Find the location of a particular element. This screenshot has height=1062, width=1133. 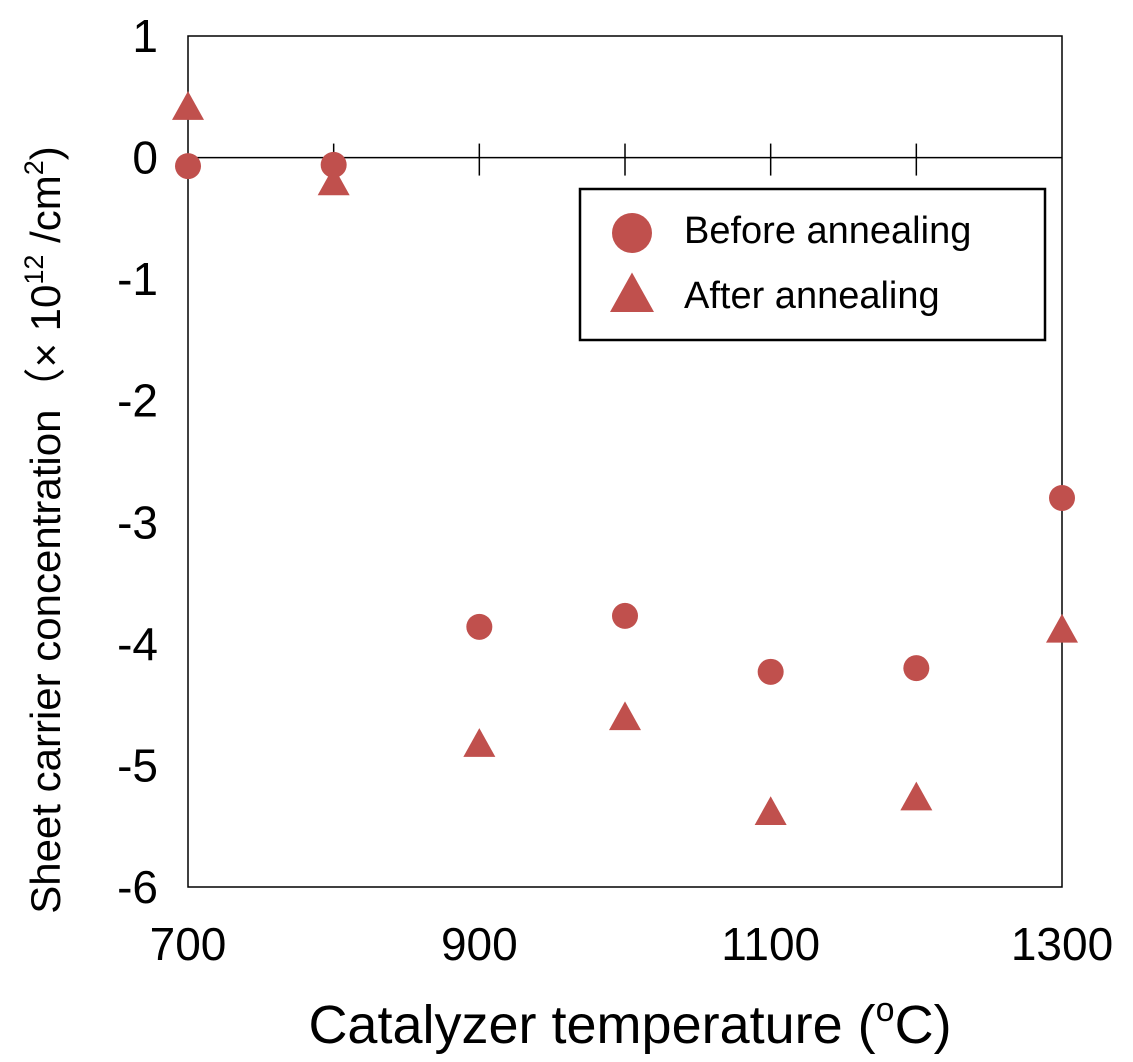

legend-marker-after is located at coordinates (632, 292).